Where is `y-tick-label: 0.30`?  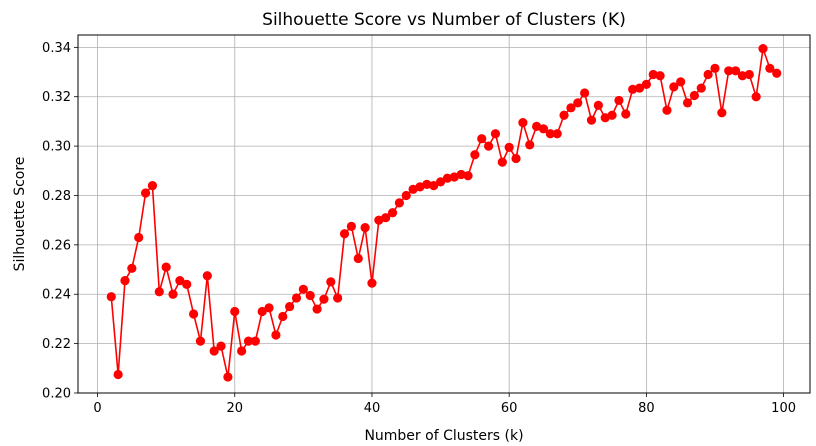 y-tick-label: 0.30 is located at coordinates (56, 147).